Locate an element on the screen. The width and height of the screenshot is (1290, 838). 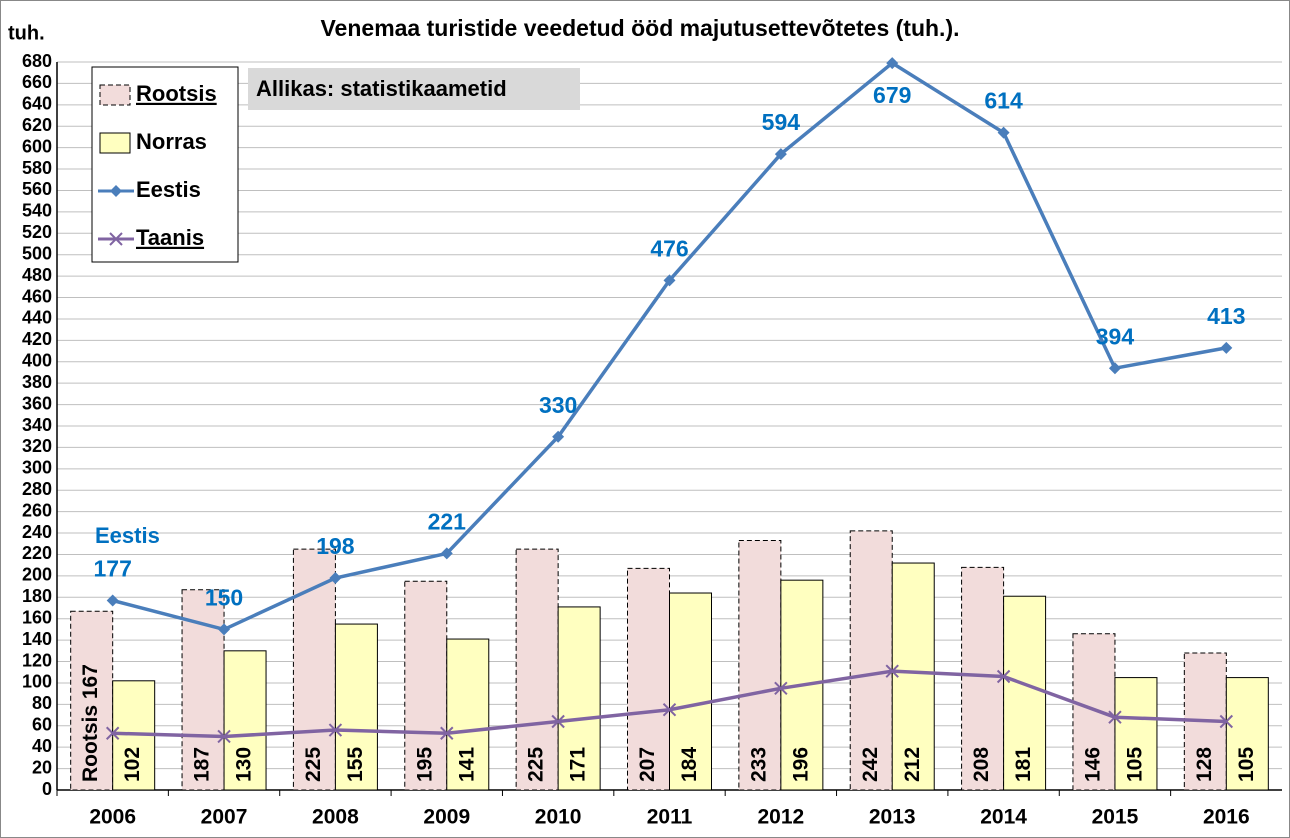
line-value-label: 594 is located at coordinates (781, 122).